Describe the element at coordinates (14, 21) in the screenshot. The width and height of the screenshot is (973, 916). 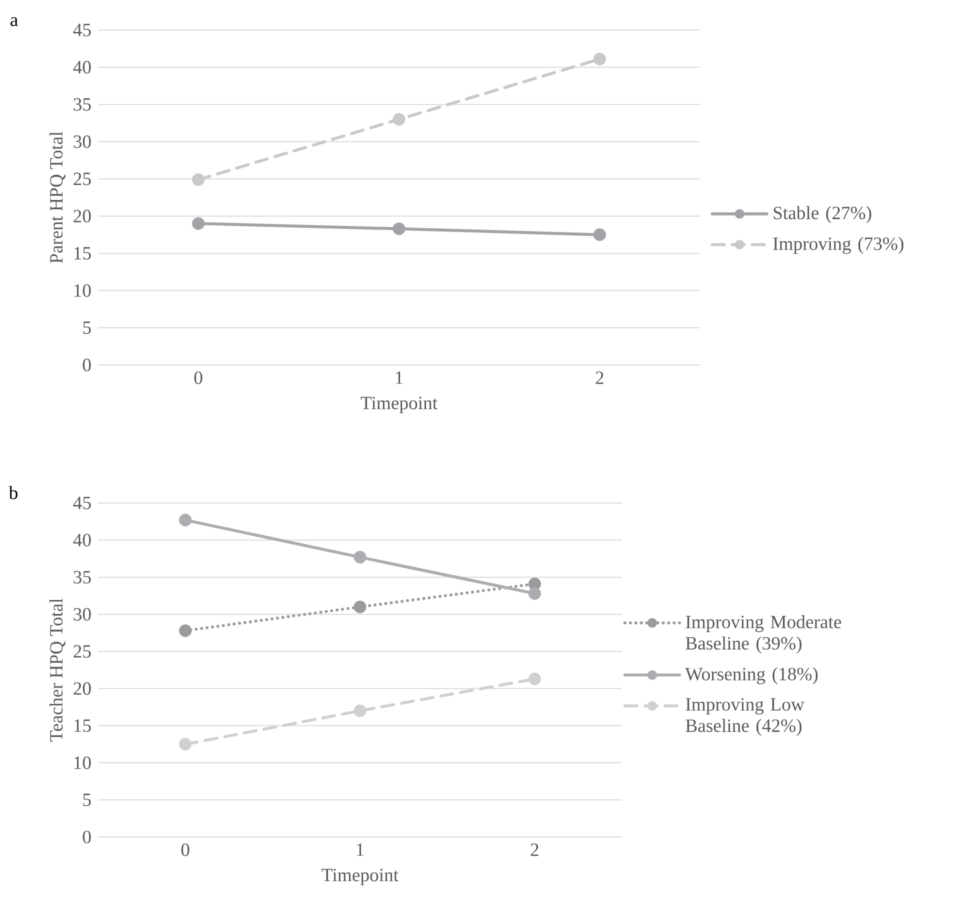
I see `chart-title: a` at that location.